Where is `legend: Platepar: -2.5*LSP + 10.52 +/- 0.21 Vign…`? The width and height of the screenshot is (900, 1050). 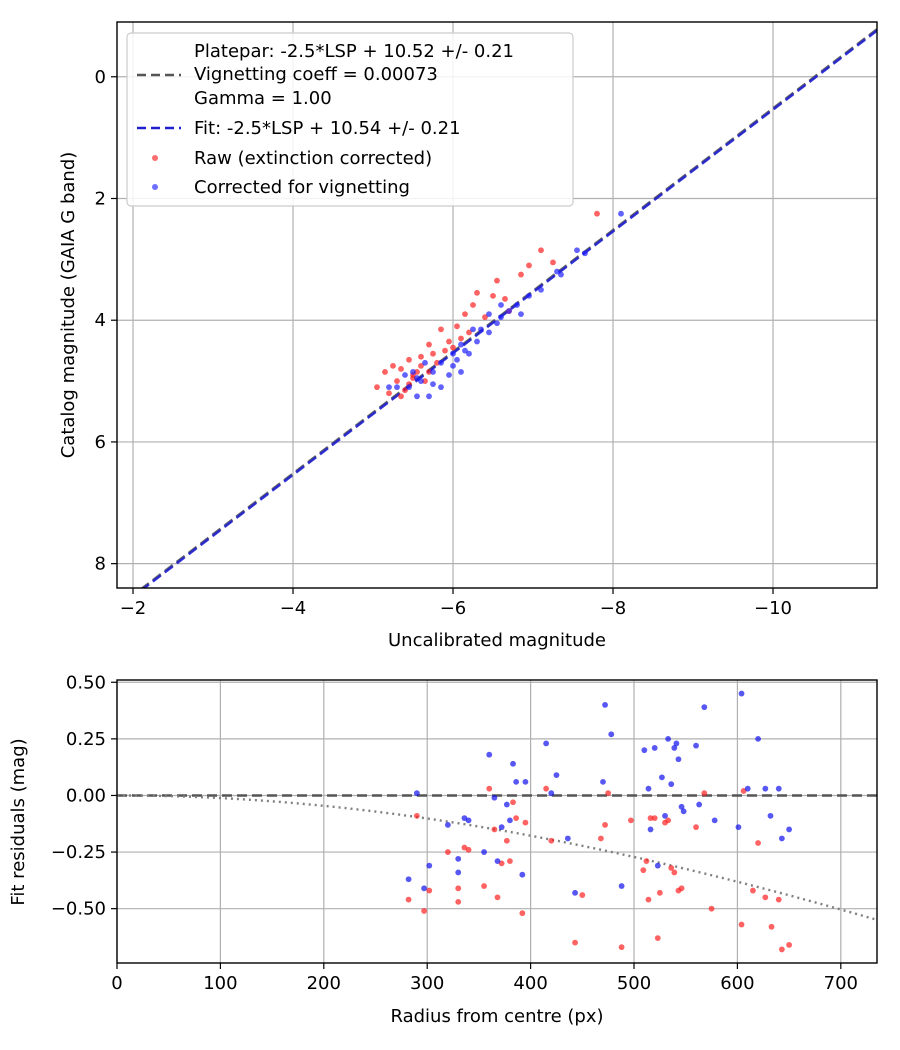
legend: Platepar: -2.5*LSP + 10.52 +/- 0.21 Vign… is located at coordinates (350, 119).